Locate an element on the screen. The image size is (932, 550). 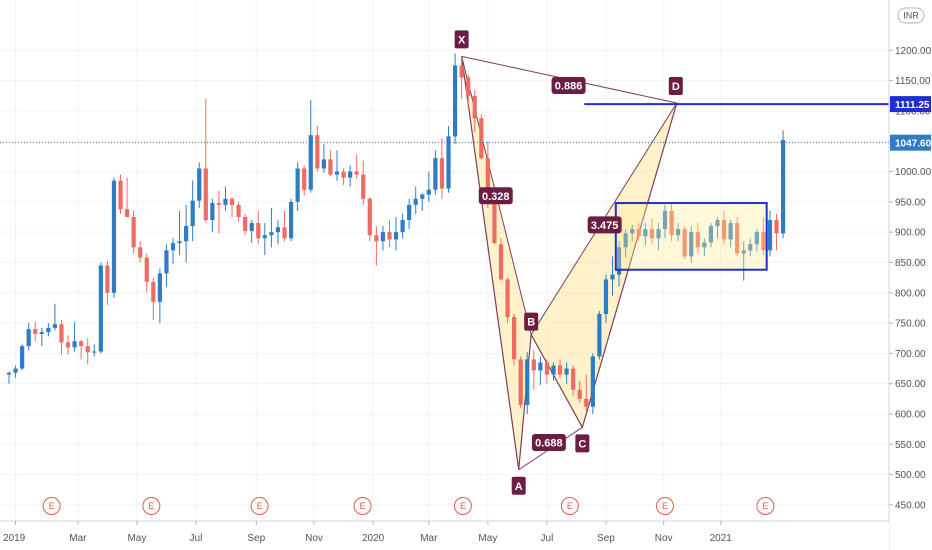
consolidation-range-box is located at coordinates (691, 236).